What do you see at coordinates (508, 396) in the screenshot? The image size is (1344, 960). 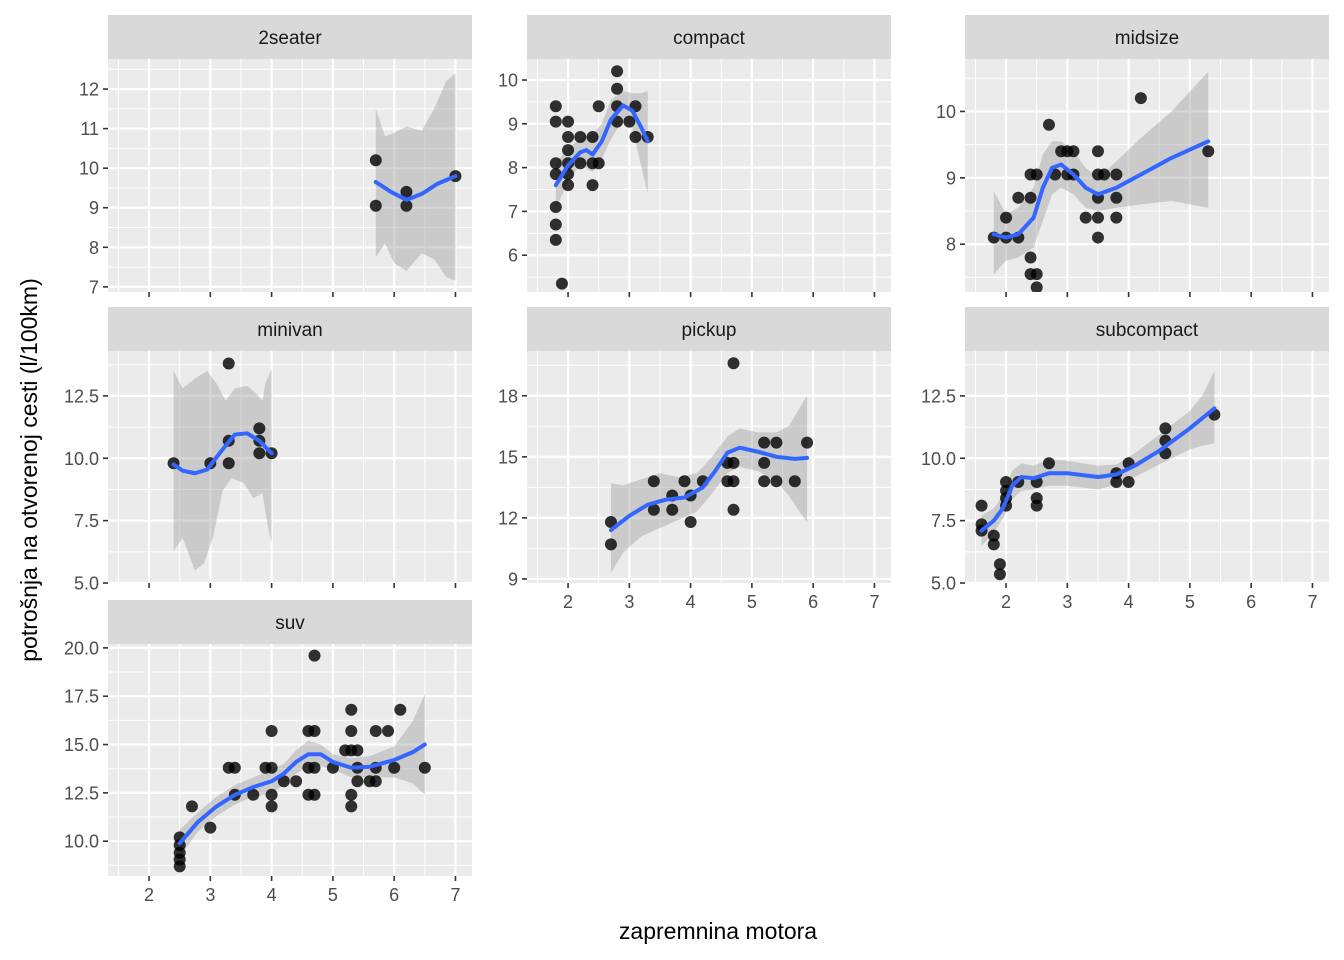 I see `y-tick-label: 18` at bounding box center [508, 396].